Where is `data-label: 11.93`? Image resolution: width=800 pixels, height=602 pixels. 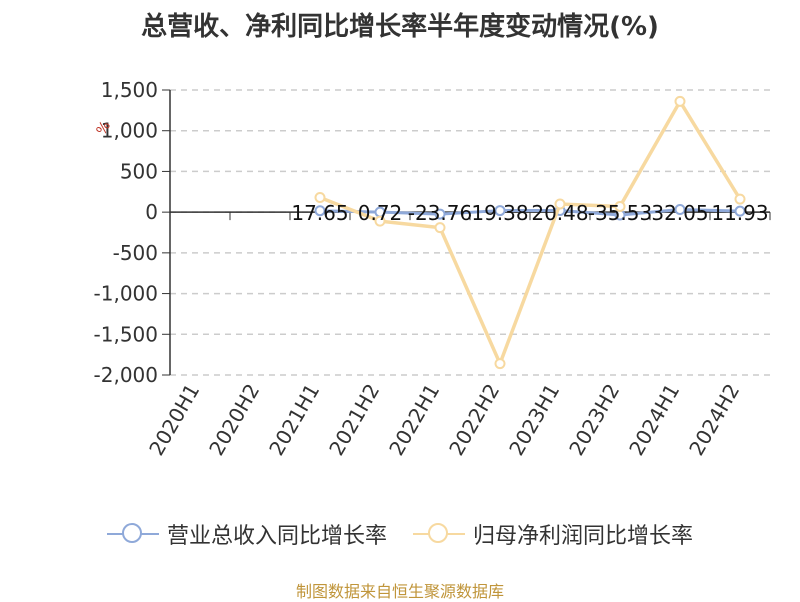 data-label: 11.93 is located at coordinates (739, 213).